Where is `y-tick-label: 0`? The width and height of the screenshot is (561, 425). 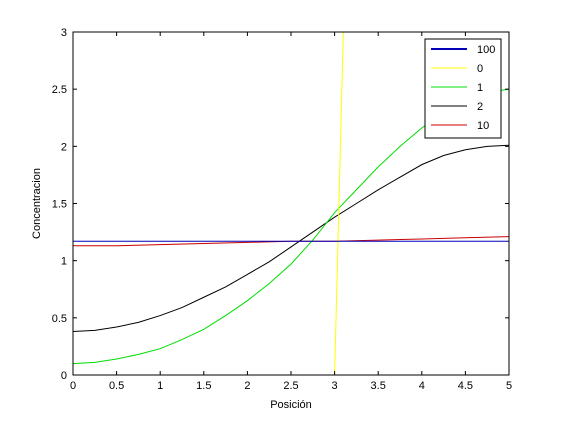 y-tick-label: 0 is located at coordinates (64, 376).